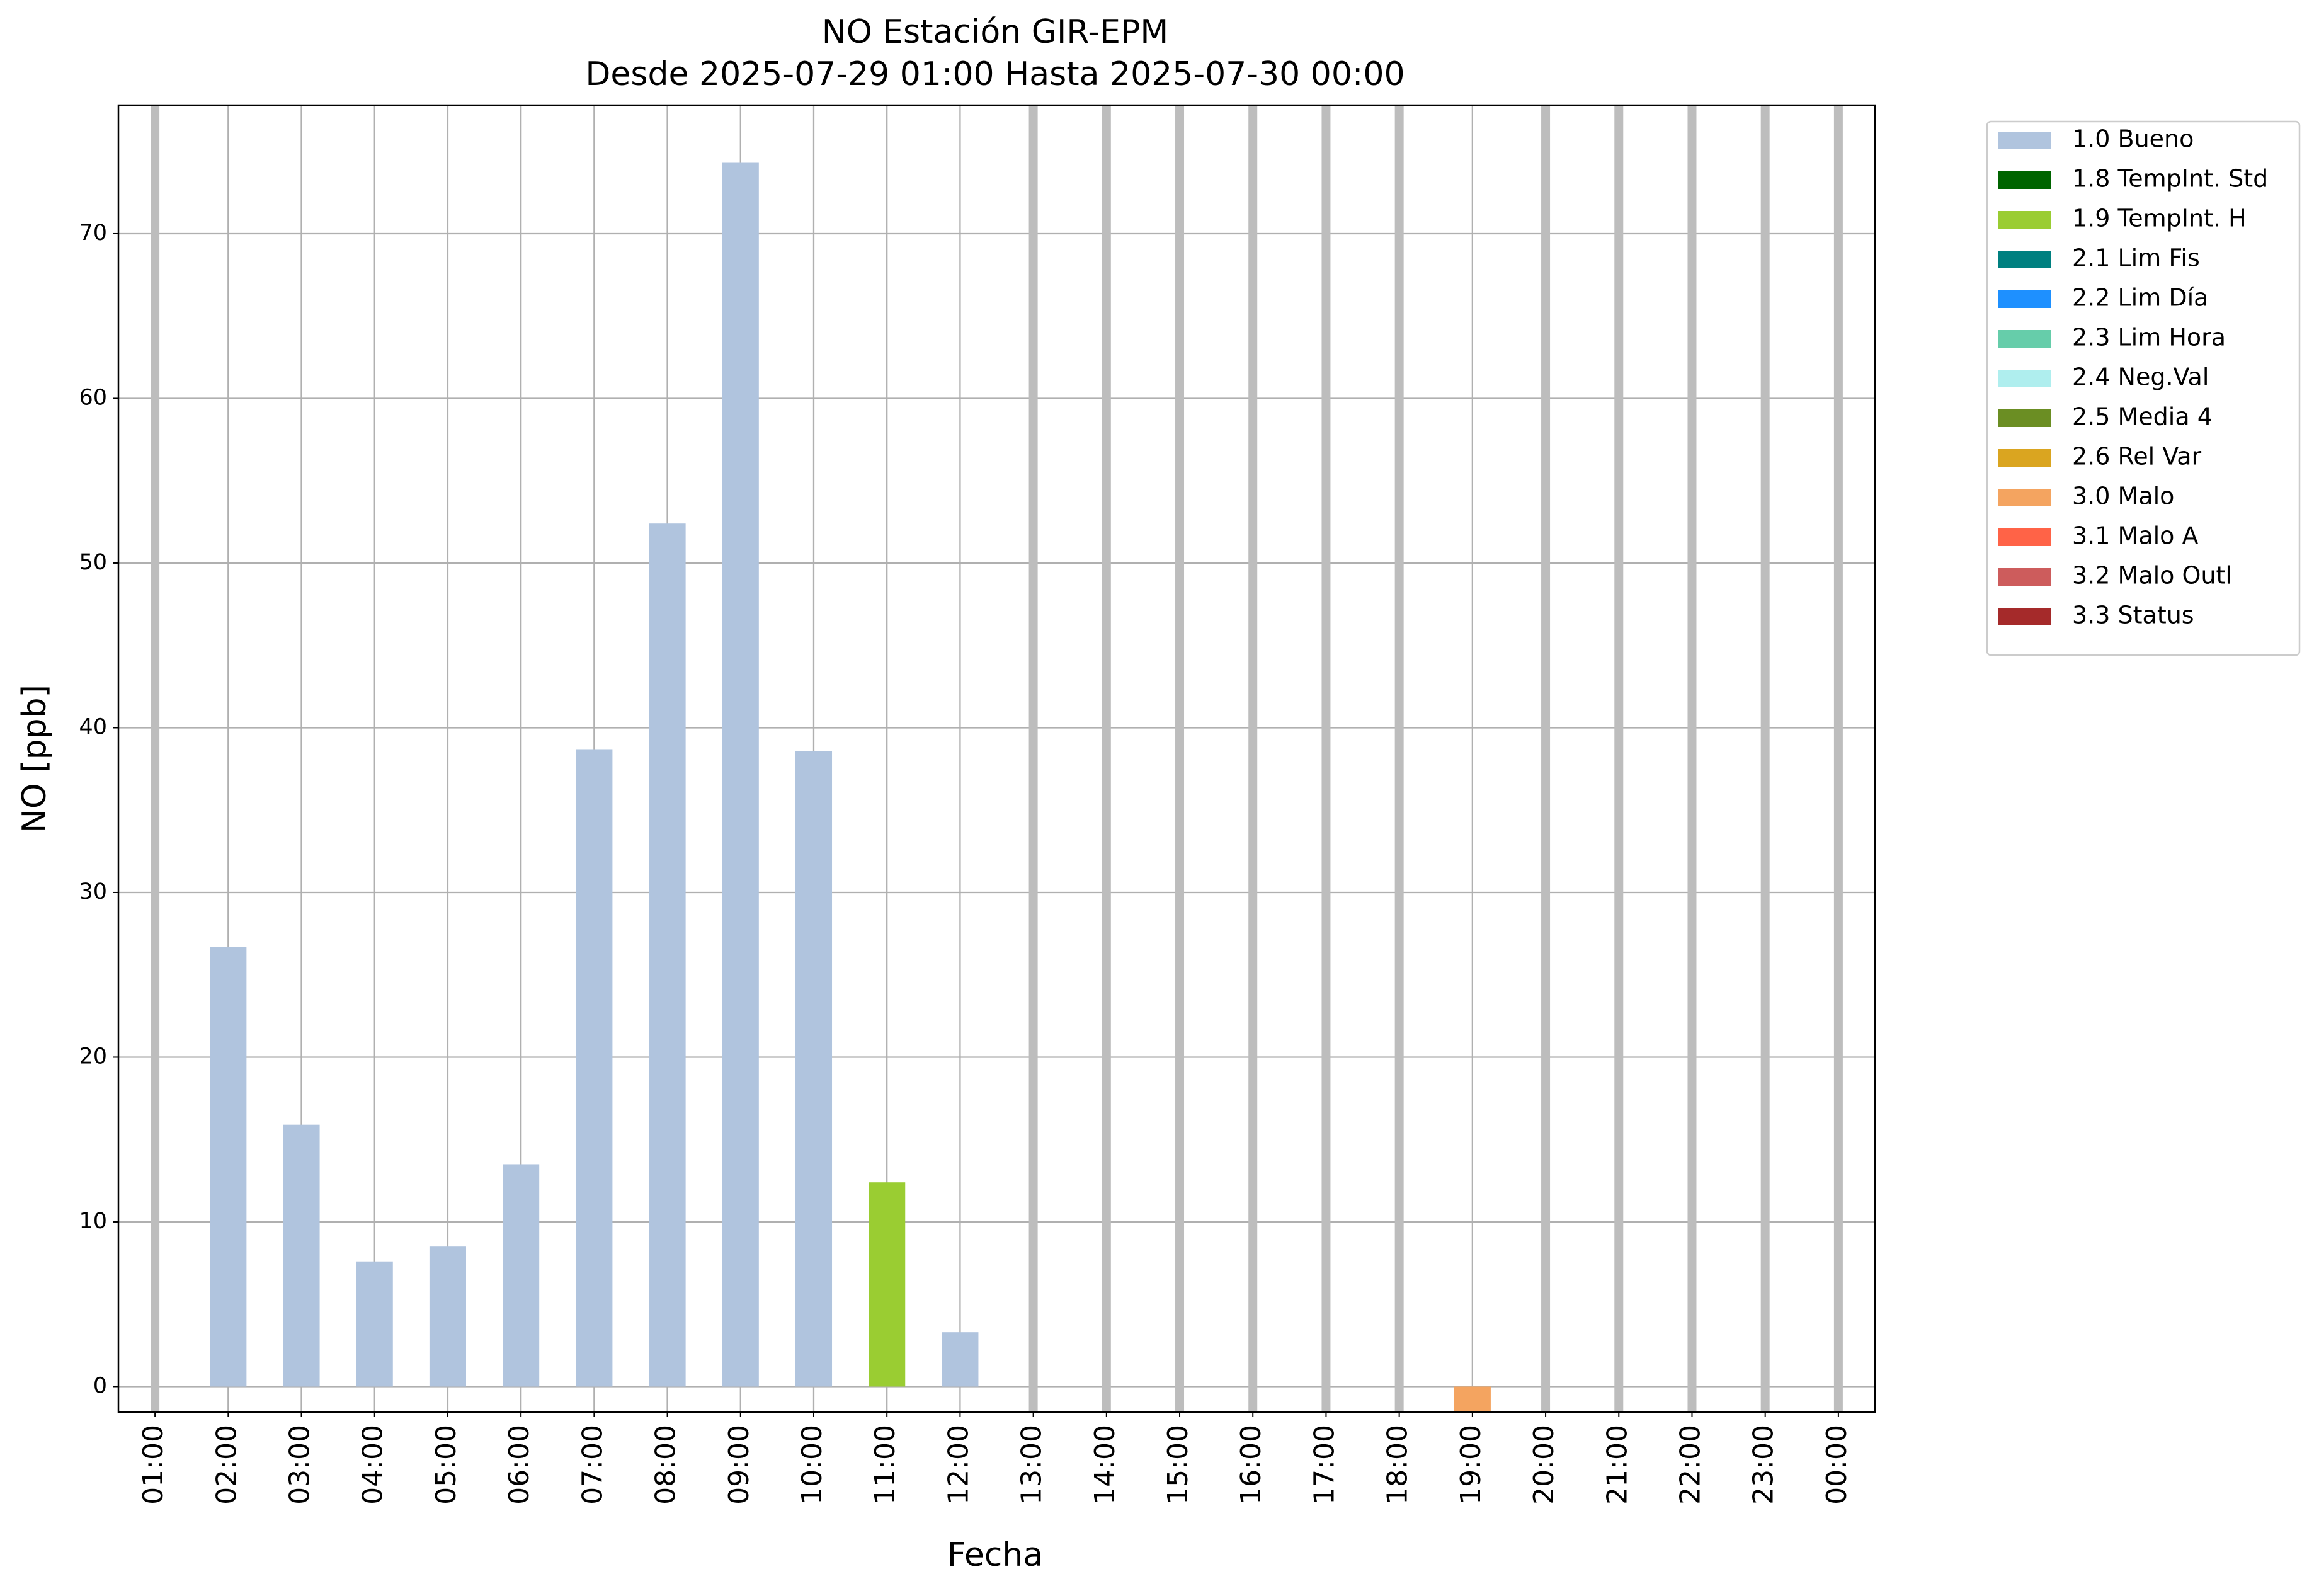 The image size is (2319, 1596). Describe the element at coordinates (2133, 615) in the screenshot. I see `legend-label: 3.3 Status` at that location.